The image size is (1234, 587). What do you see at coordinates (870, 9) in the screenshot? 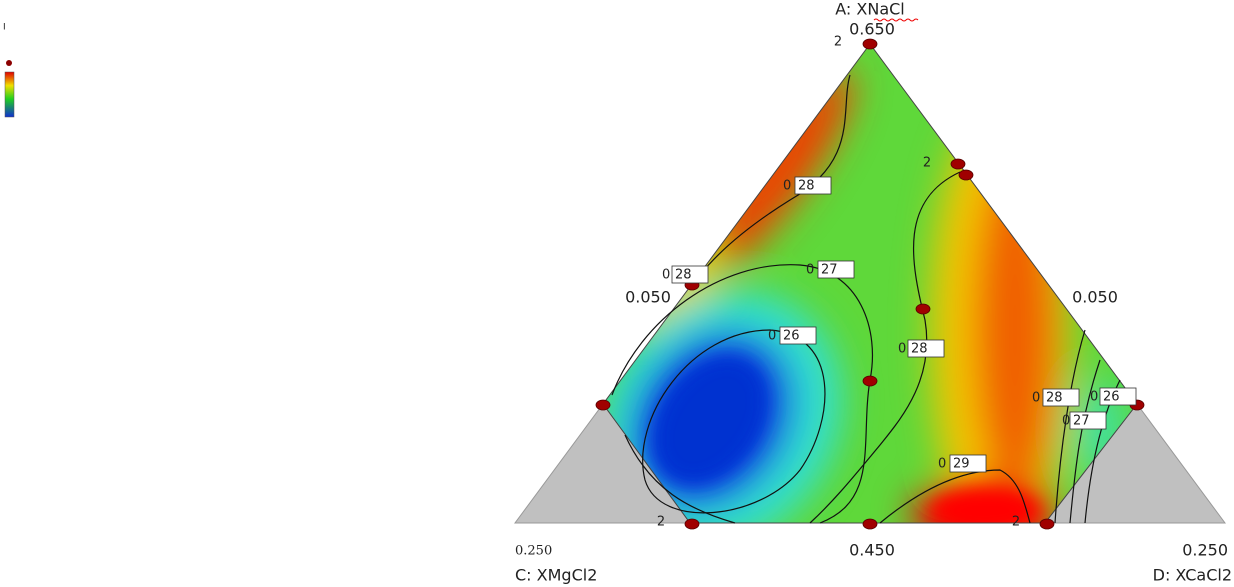
I see `apex-label: A: XNaCl` at bounding box center [870, 9].